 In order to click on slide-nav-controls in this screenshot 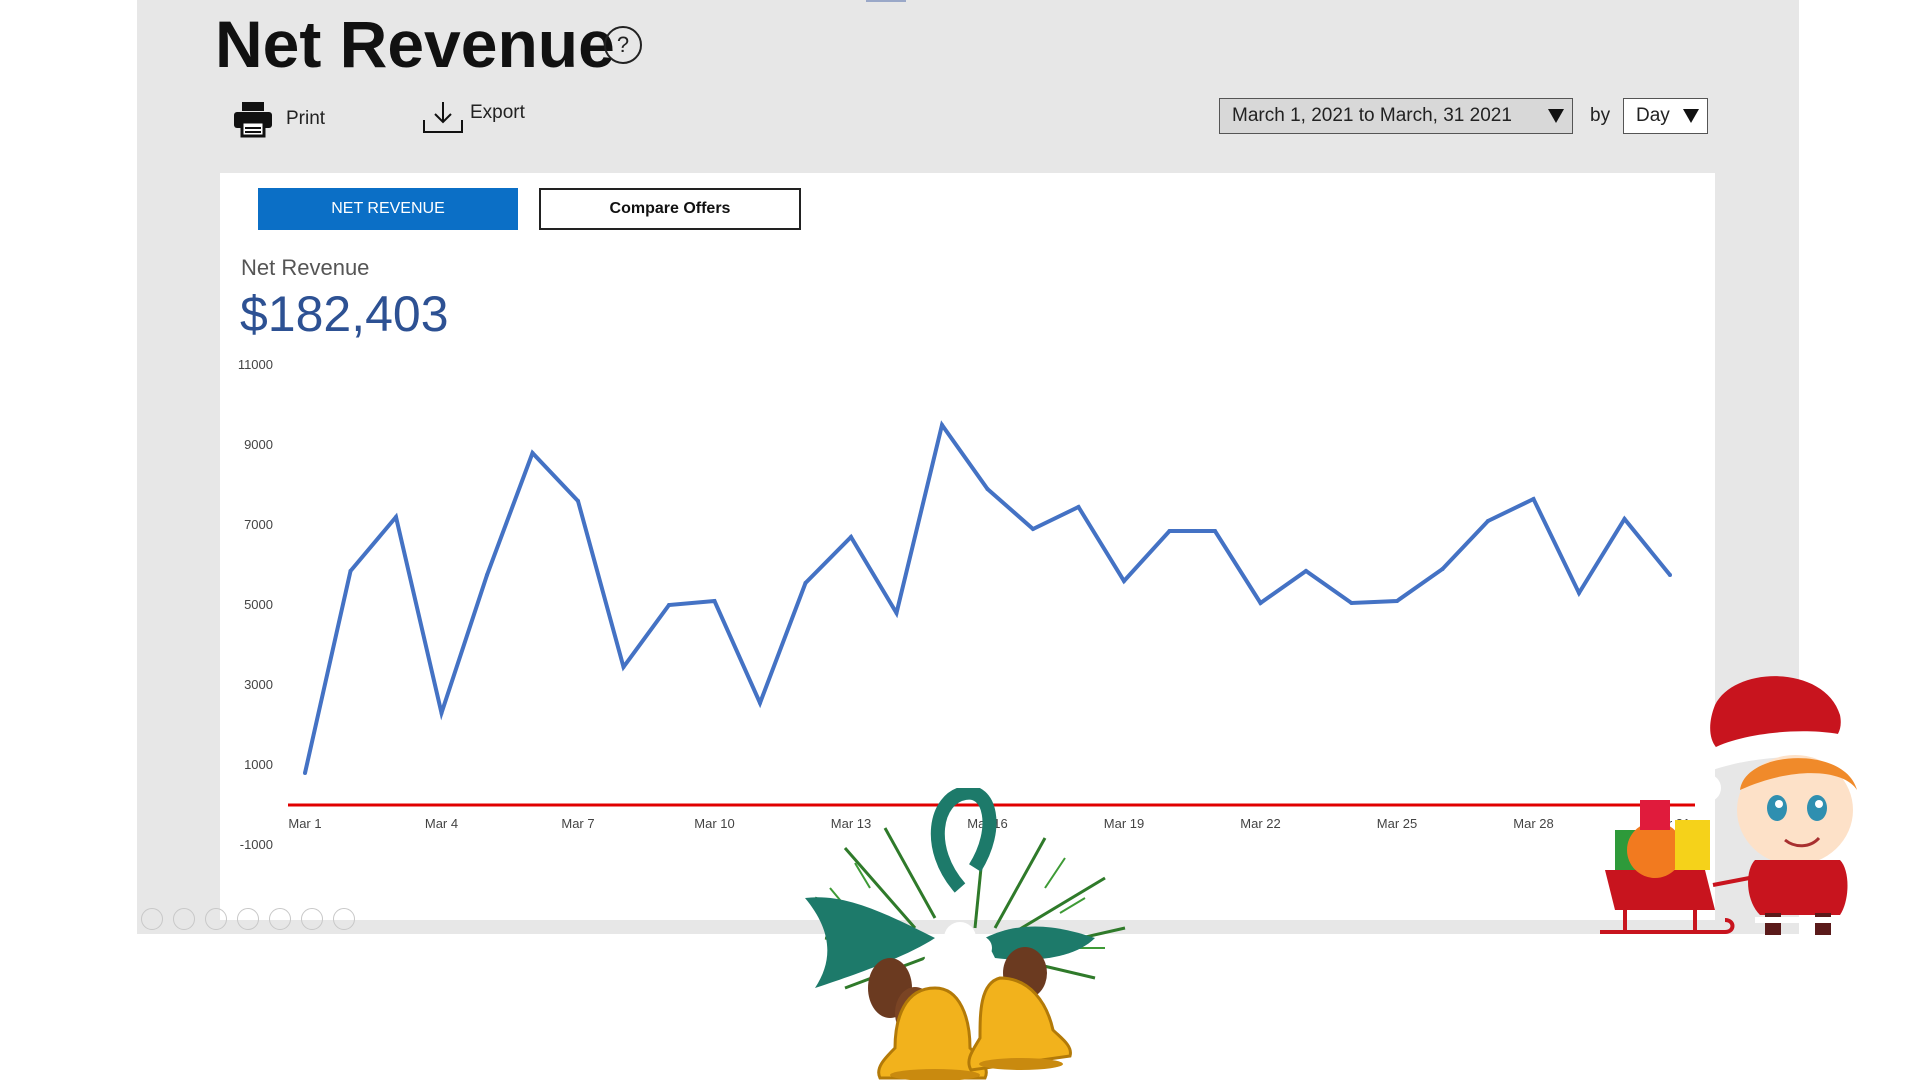, I will do `click(248, 919)`.